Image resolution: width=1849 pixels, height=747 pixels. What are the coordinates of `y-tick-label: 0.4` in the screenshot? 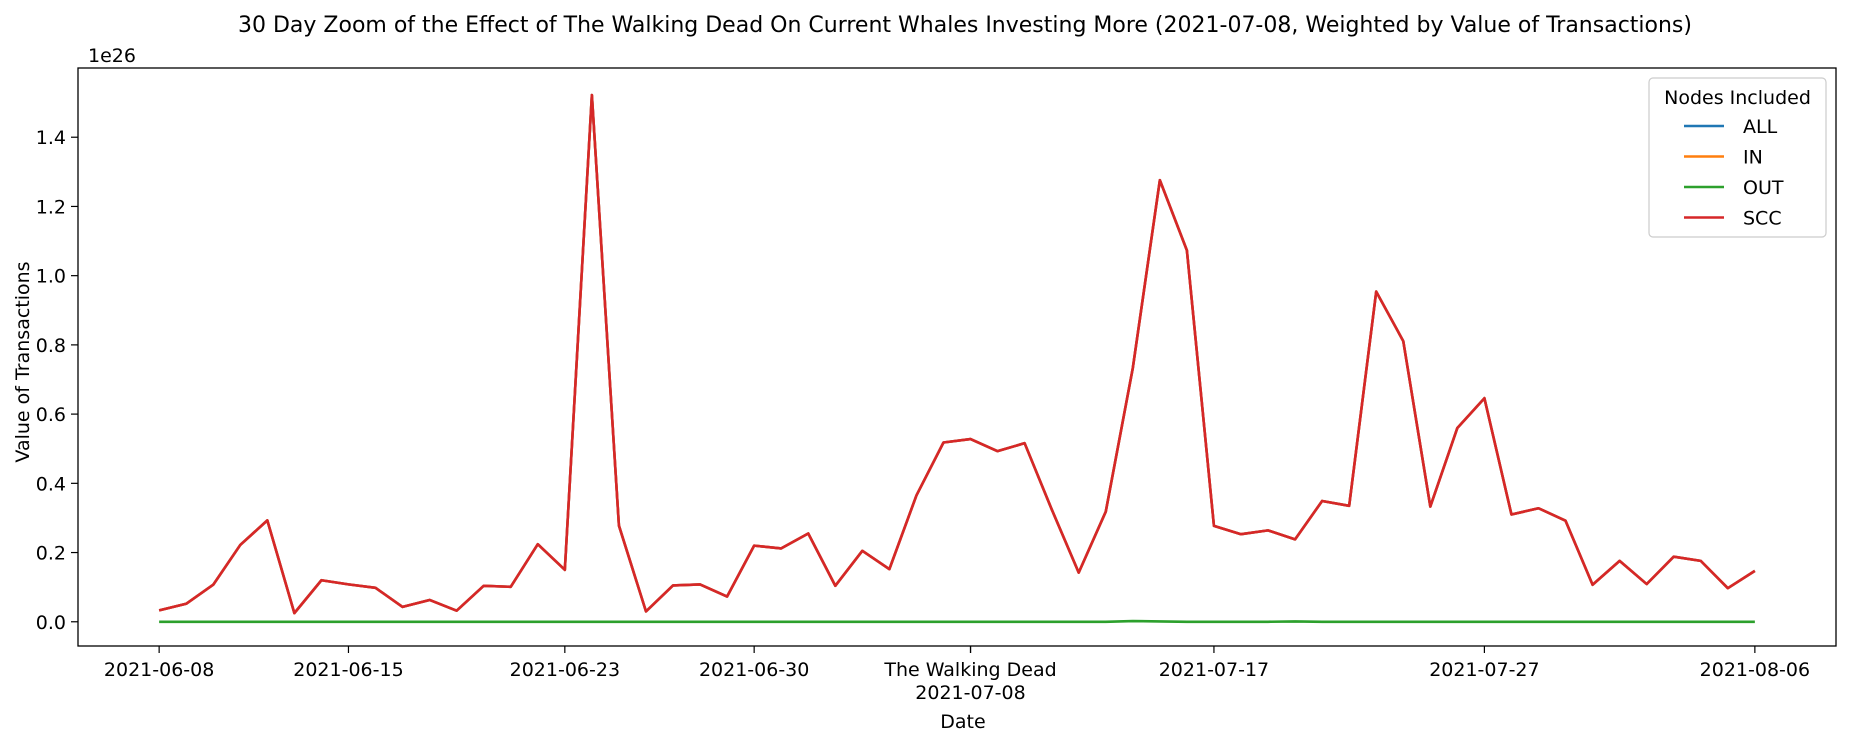 It's located at (51, 484).